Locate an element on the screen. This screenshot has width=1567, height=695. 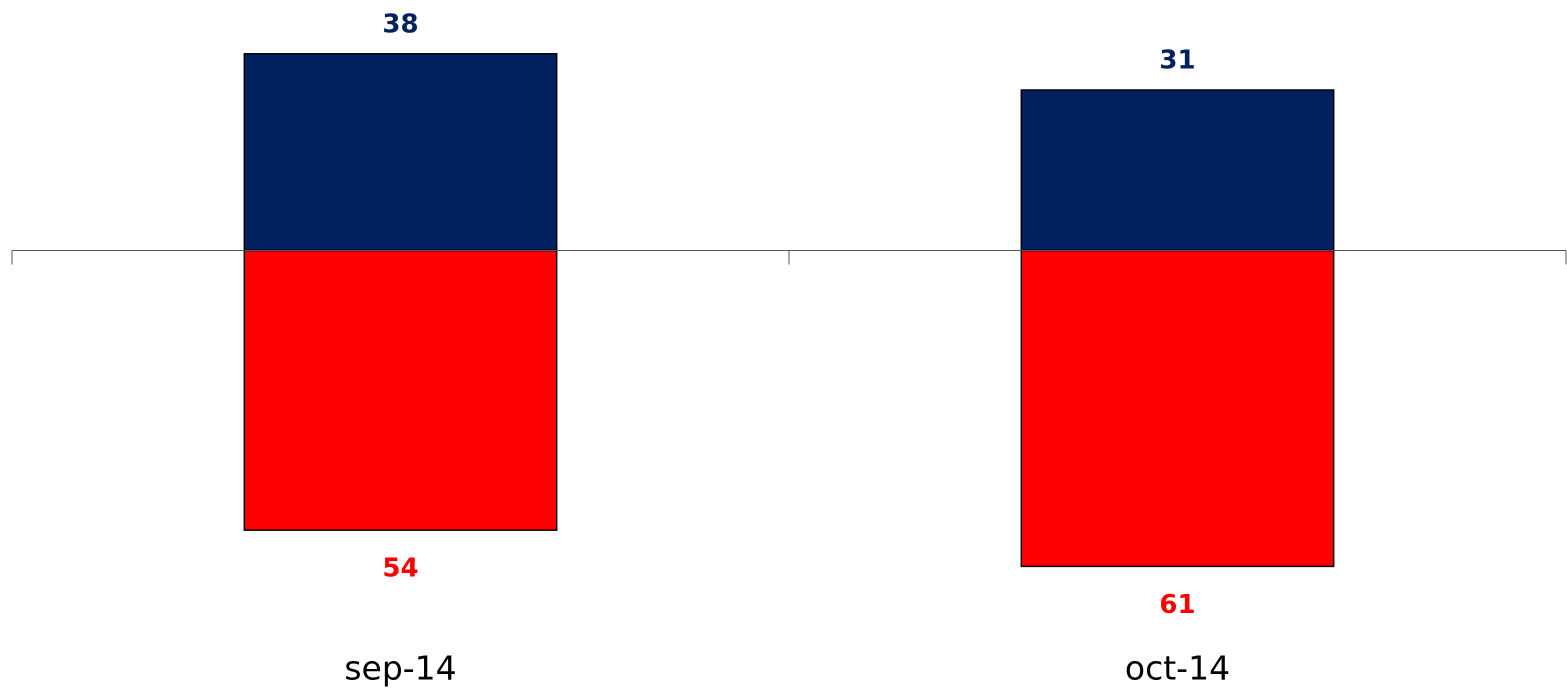
value-label: 38 is located at coordinates (400, 24).